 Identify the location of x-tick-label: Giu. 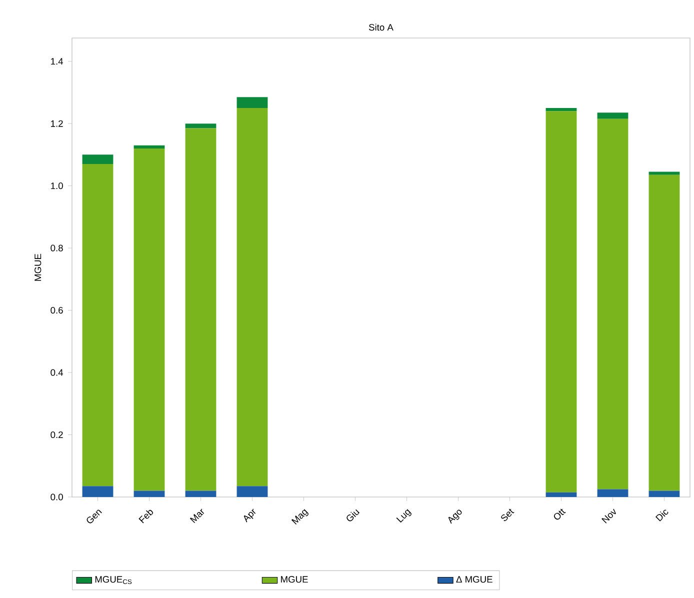
(353, 515).